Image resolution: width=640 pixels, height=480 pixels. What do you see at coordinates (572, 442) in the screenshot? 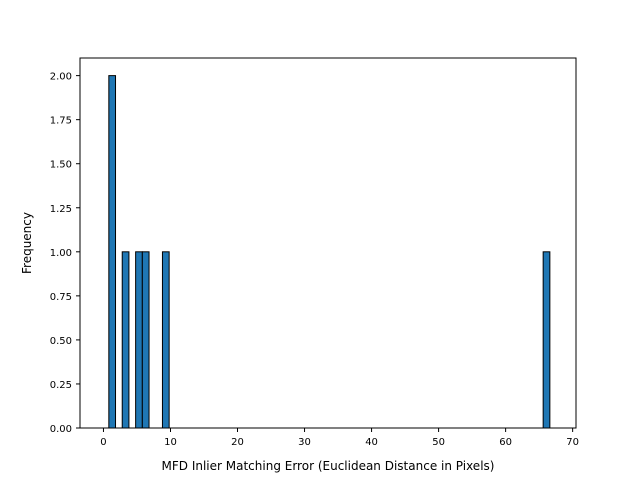
I see `x-tick-label: 70` at bounding box center [572, 442].